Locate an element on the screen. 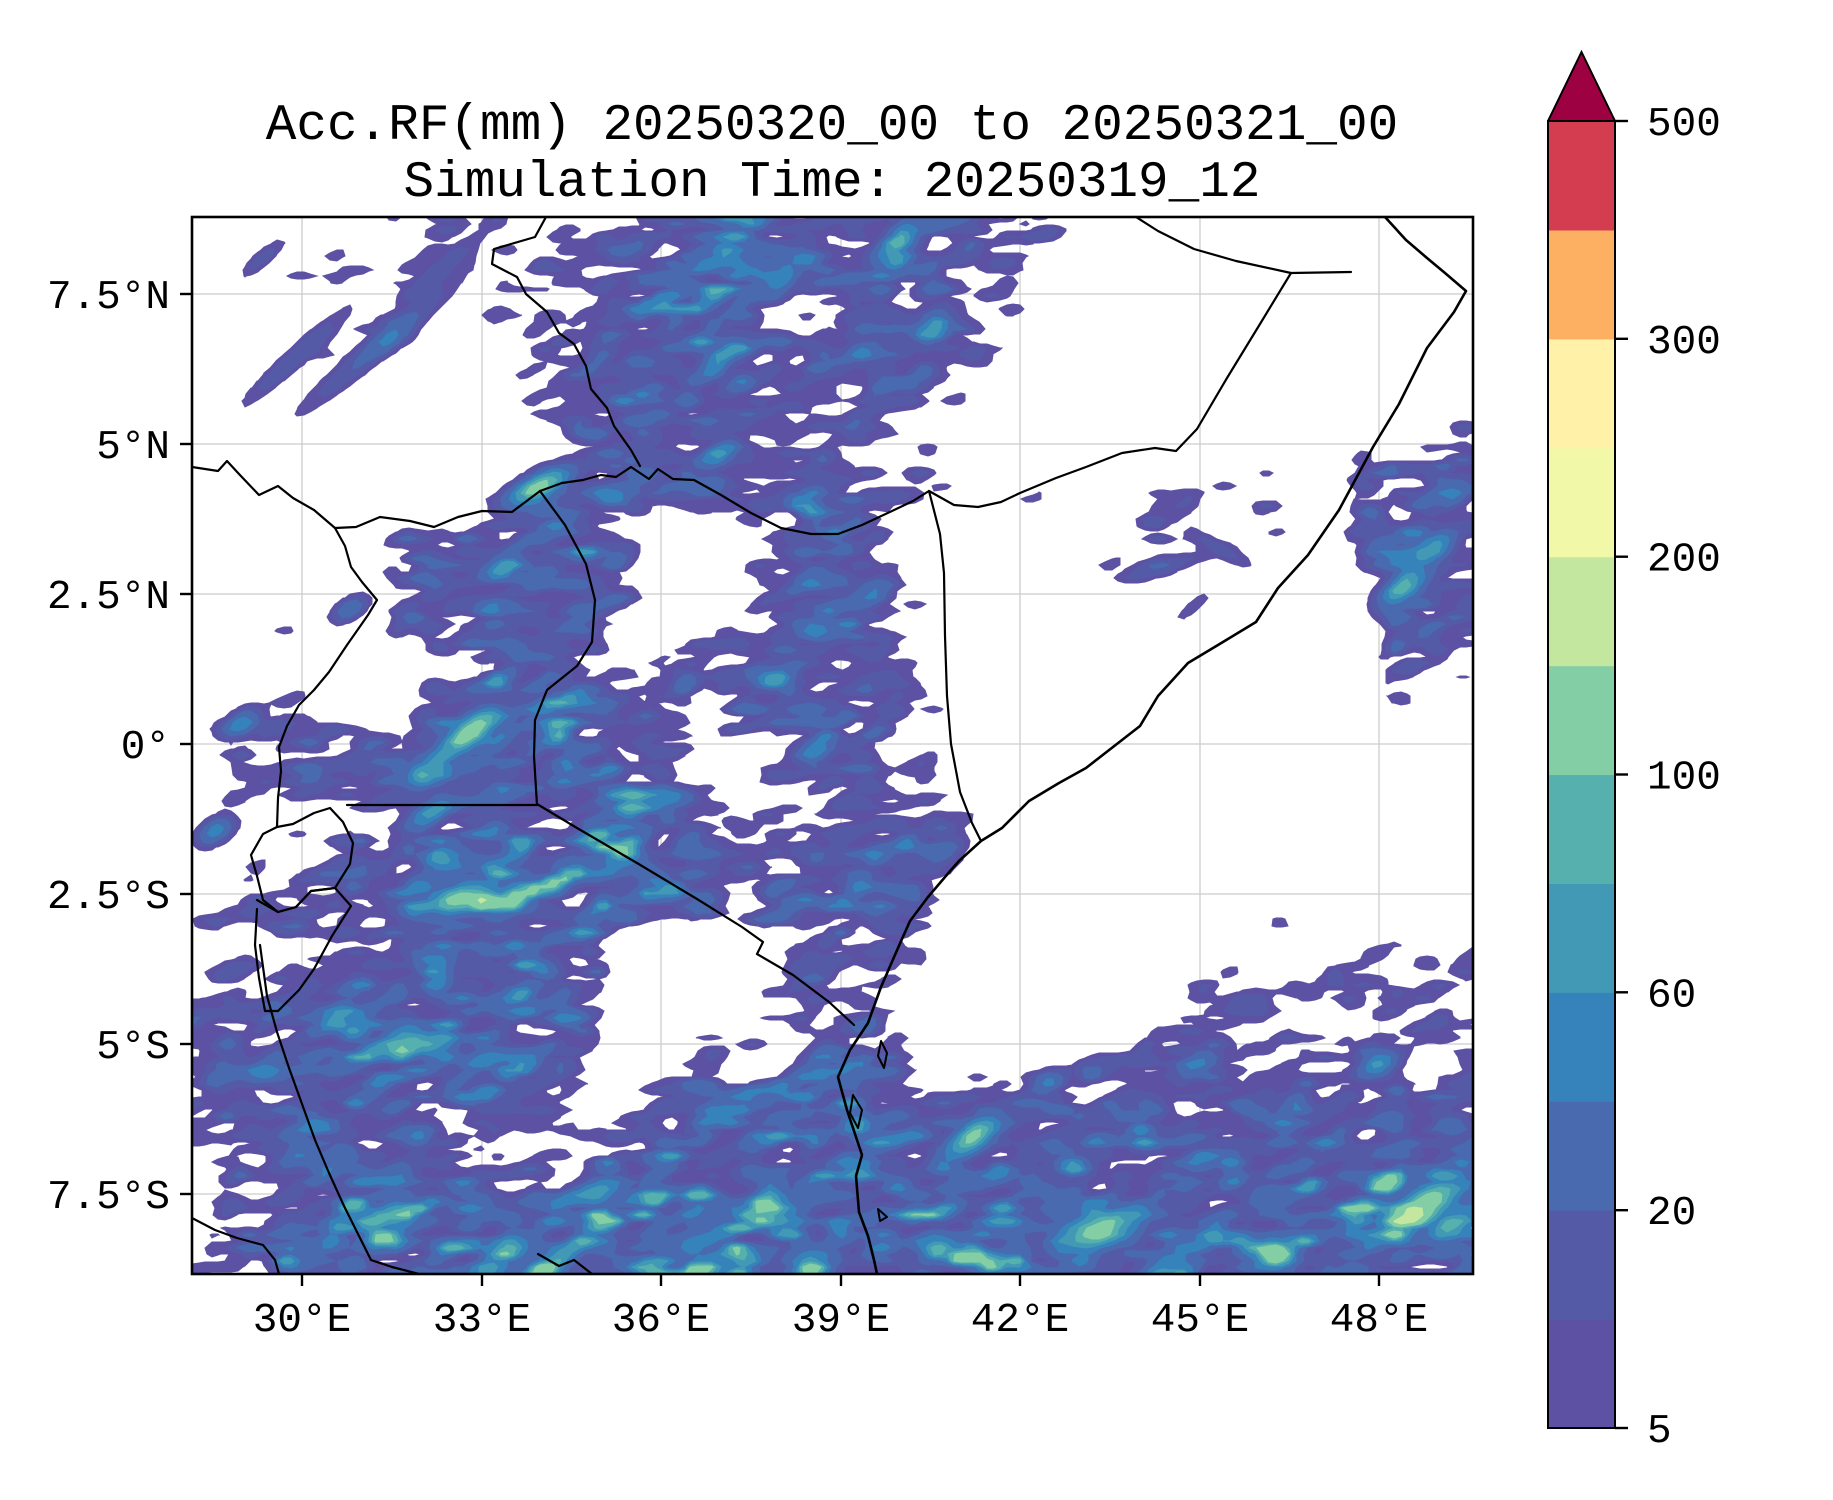  svg-text: 48°E is located at coordinates (1379, 1321).